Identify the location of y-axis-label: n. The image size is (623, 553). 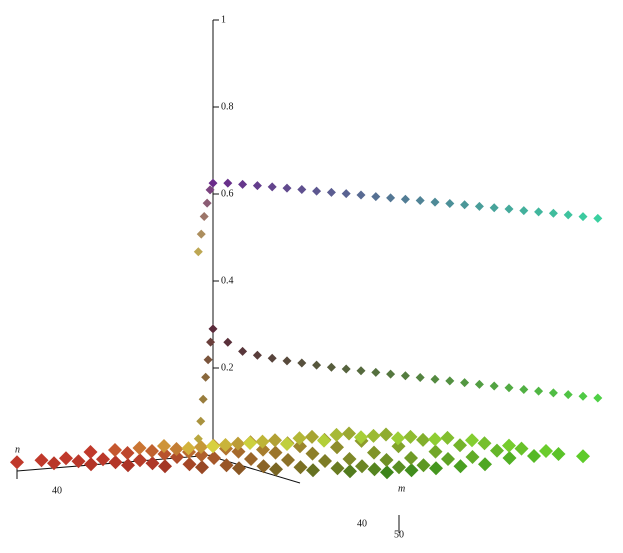
(17, 449).